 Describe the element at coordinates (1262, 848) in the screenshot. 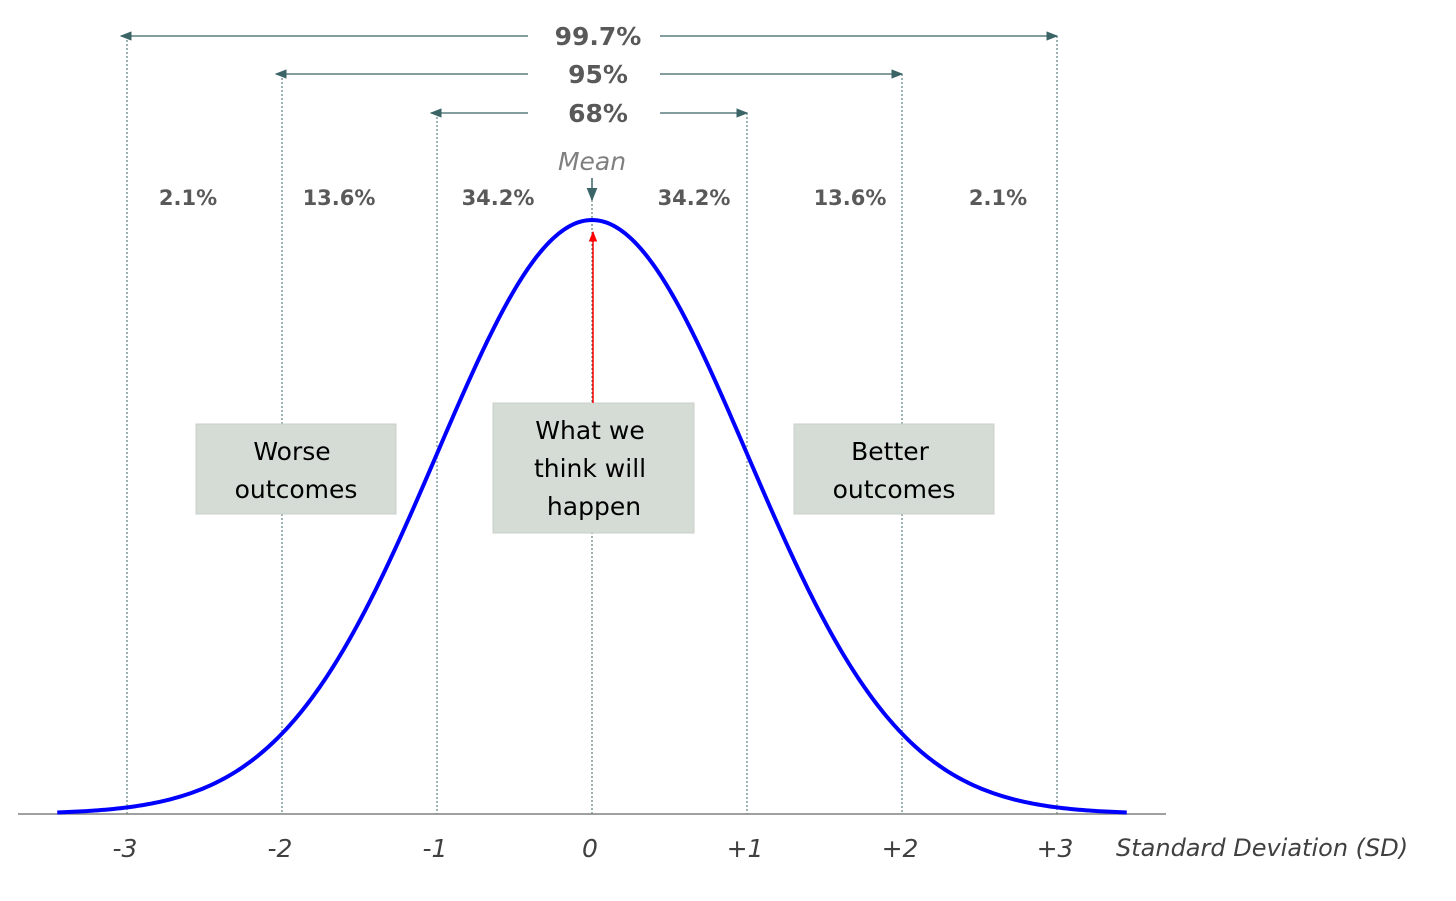

I see `x-axis-title: Standard Deviation (SD)` at that location.